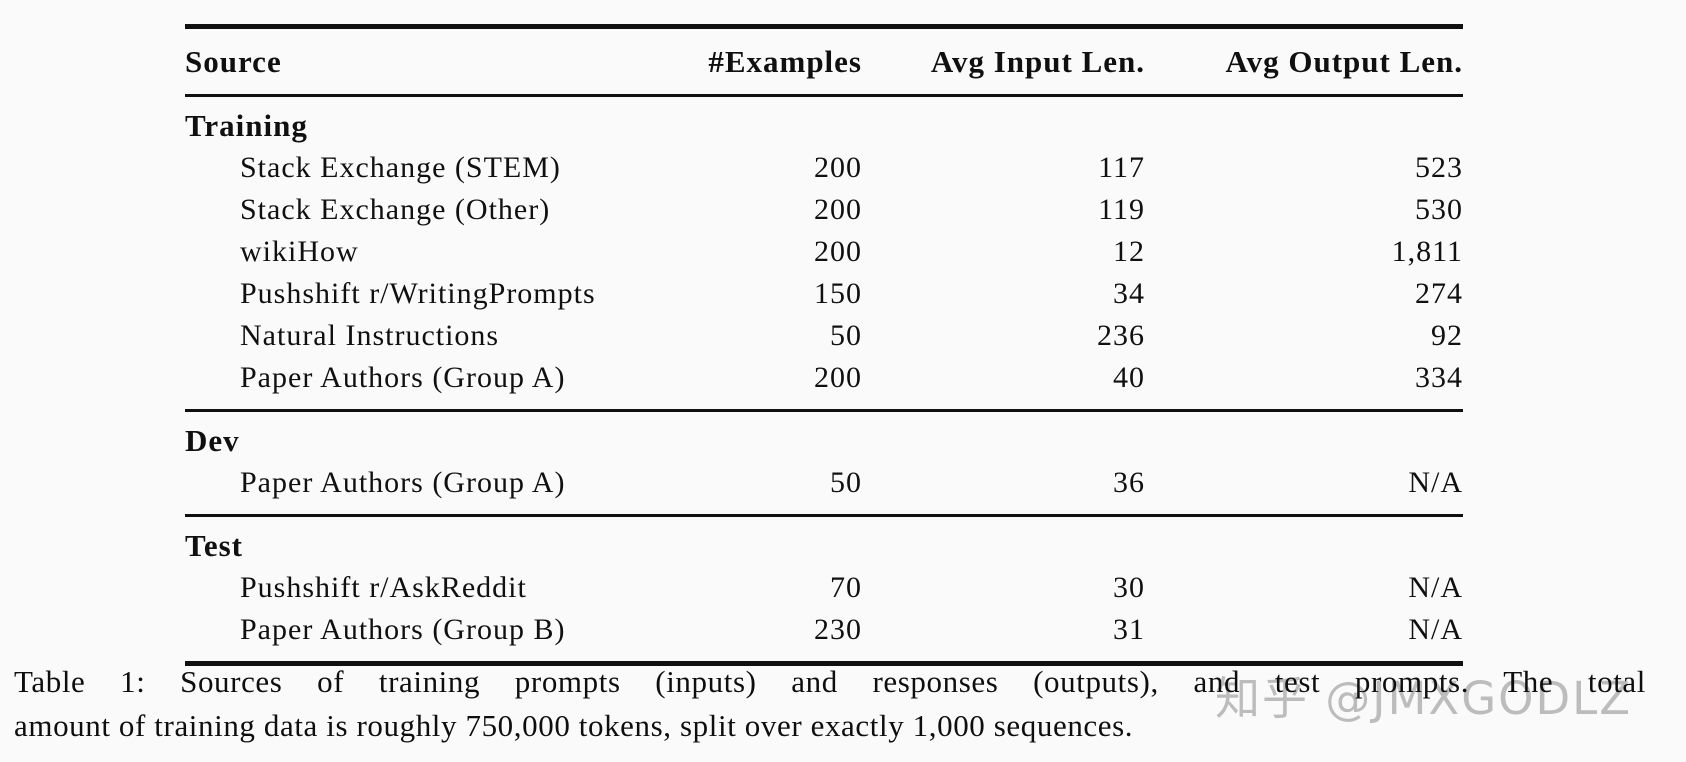  What do you see at coordinates (395, 209) in the screenshot?
I see `source-cell: Stack Exchange (Other)` at bounding box center [395, 209].